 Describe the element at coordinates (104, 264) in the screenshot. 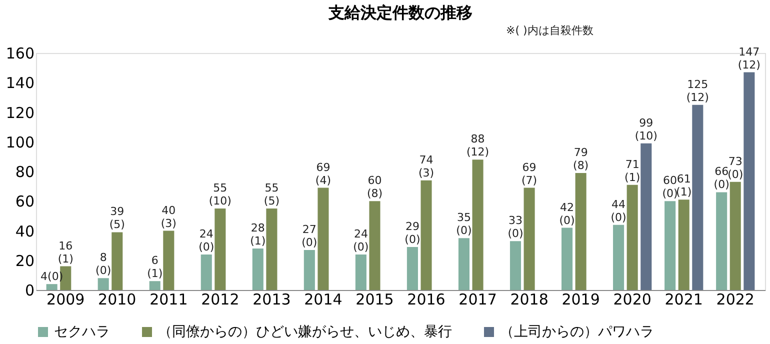

I see `data-label: 8 (0)` at that location.